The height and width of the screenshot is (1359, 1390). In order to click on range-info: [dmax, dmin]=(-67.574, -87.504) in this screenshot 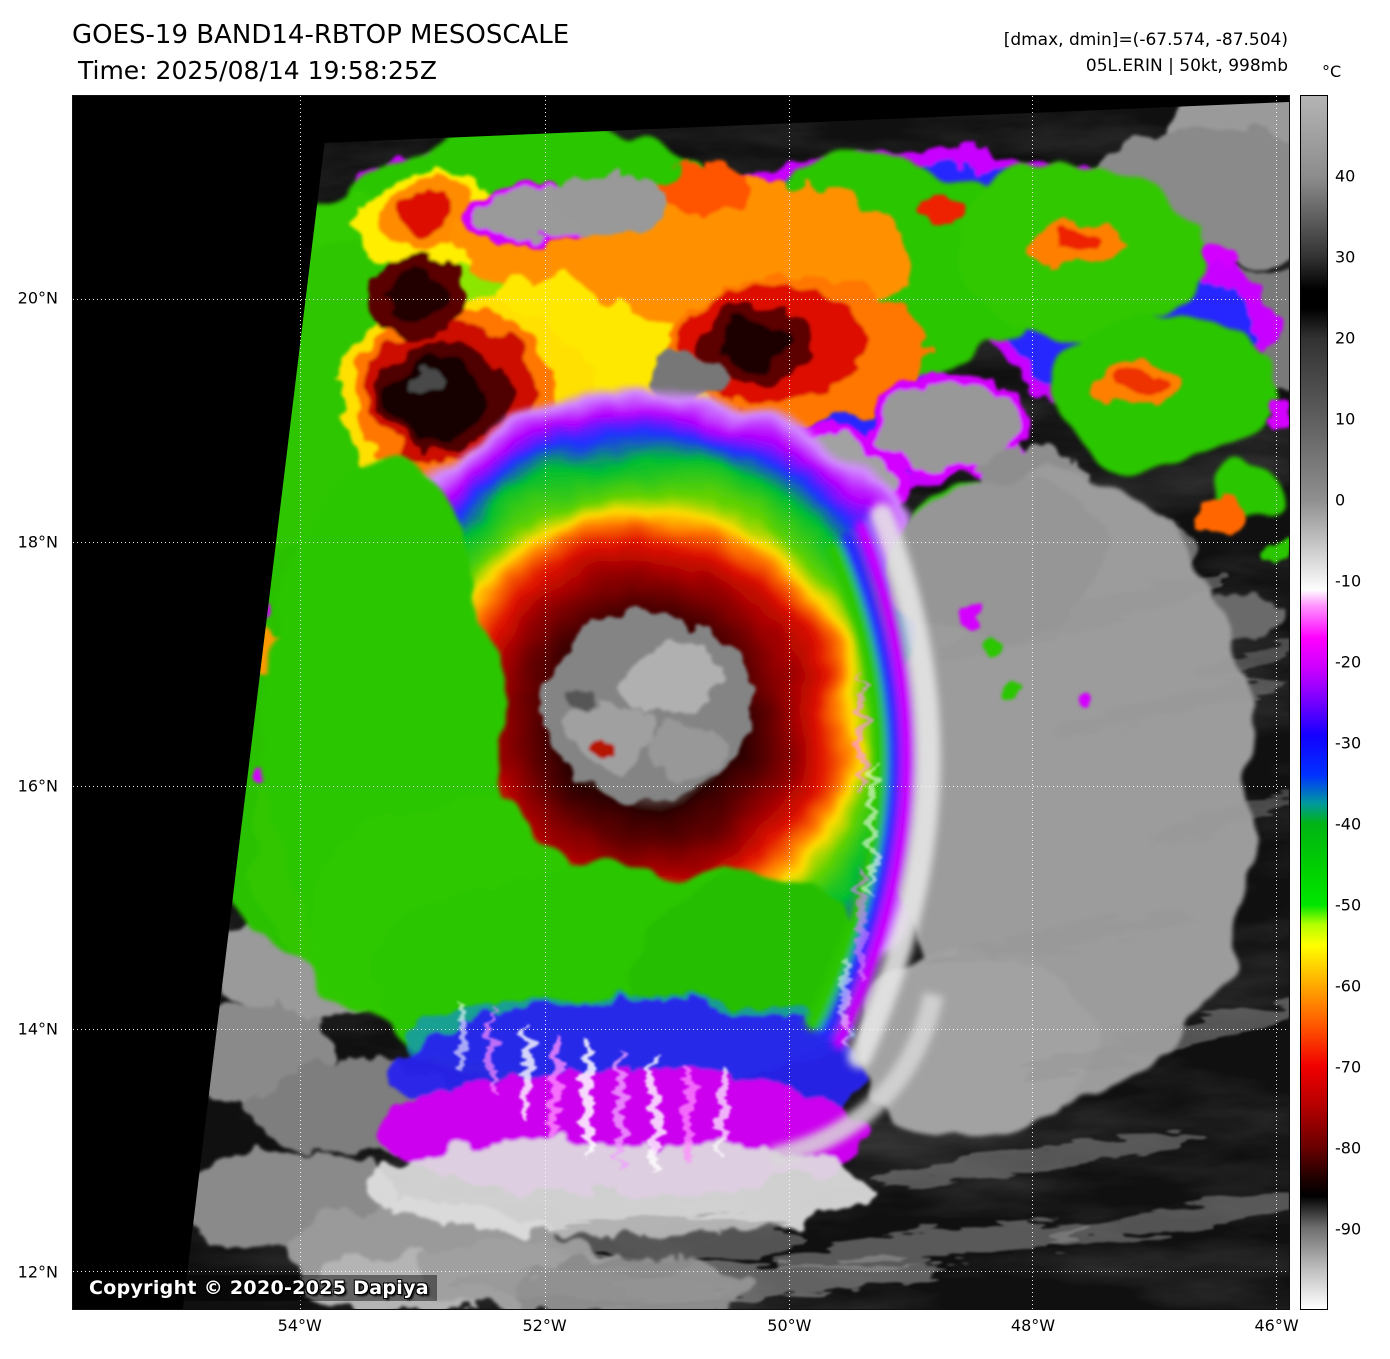, I will do `click(1145, 40)`.